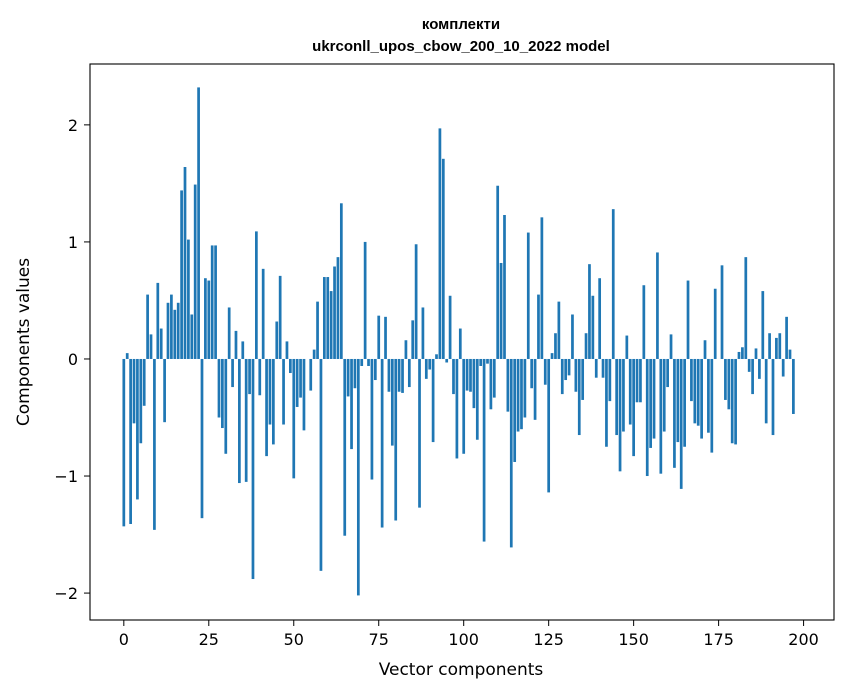  Describe the element at coordinates (73, 242) in the screenshot. I see `y-tick-label: 1` at that location.